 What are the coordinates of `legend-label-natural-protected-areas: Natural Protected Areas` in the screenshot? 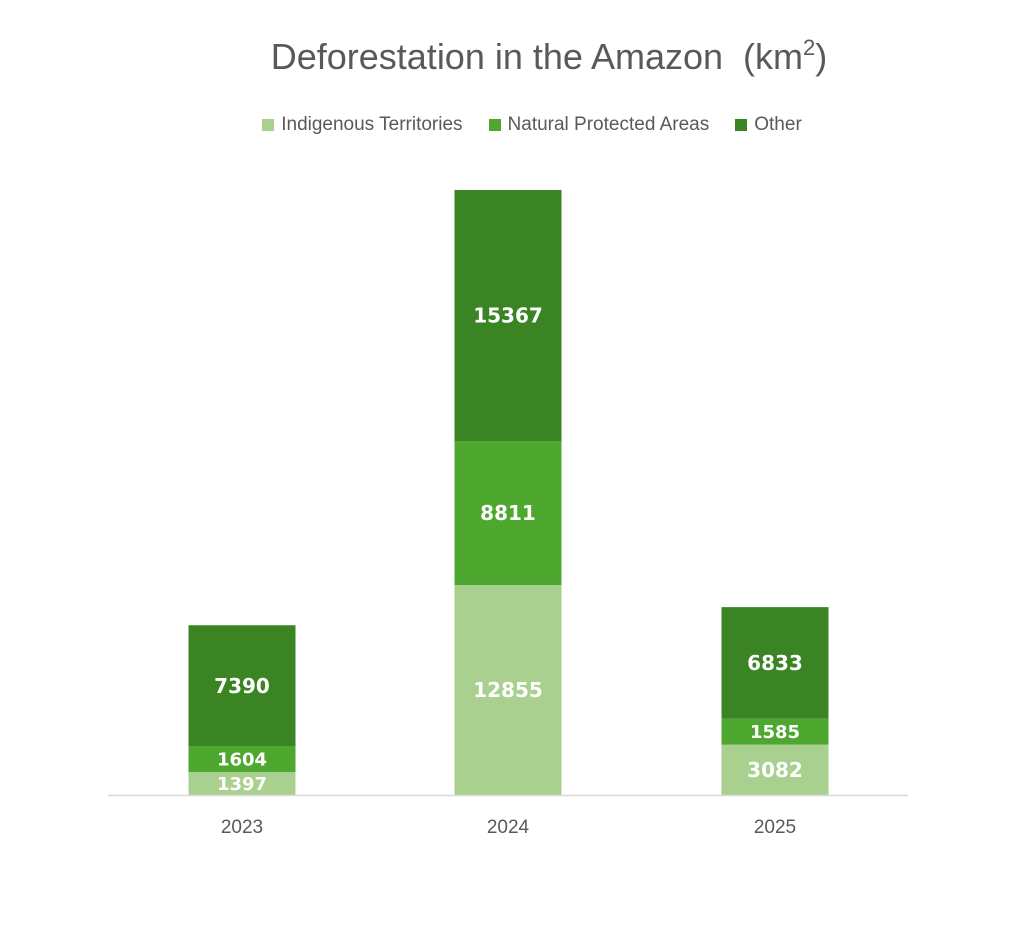 It's located at (608, 124).